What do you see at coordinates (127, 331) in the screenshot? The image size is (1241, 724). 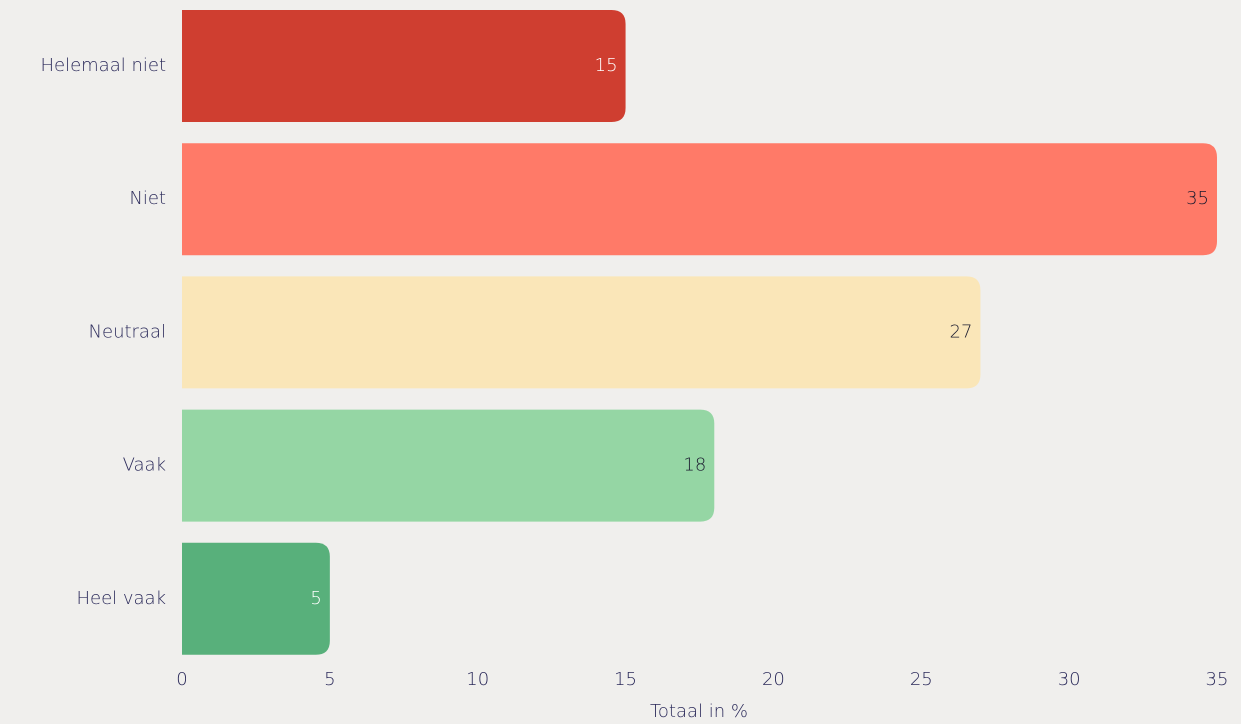 I see `y-tick-label: Neutraal` at bounding box center [127, 331].